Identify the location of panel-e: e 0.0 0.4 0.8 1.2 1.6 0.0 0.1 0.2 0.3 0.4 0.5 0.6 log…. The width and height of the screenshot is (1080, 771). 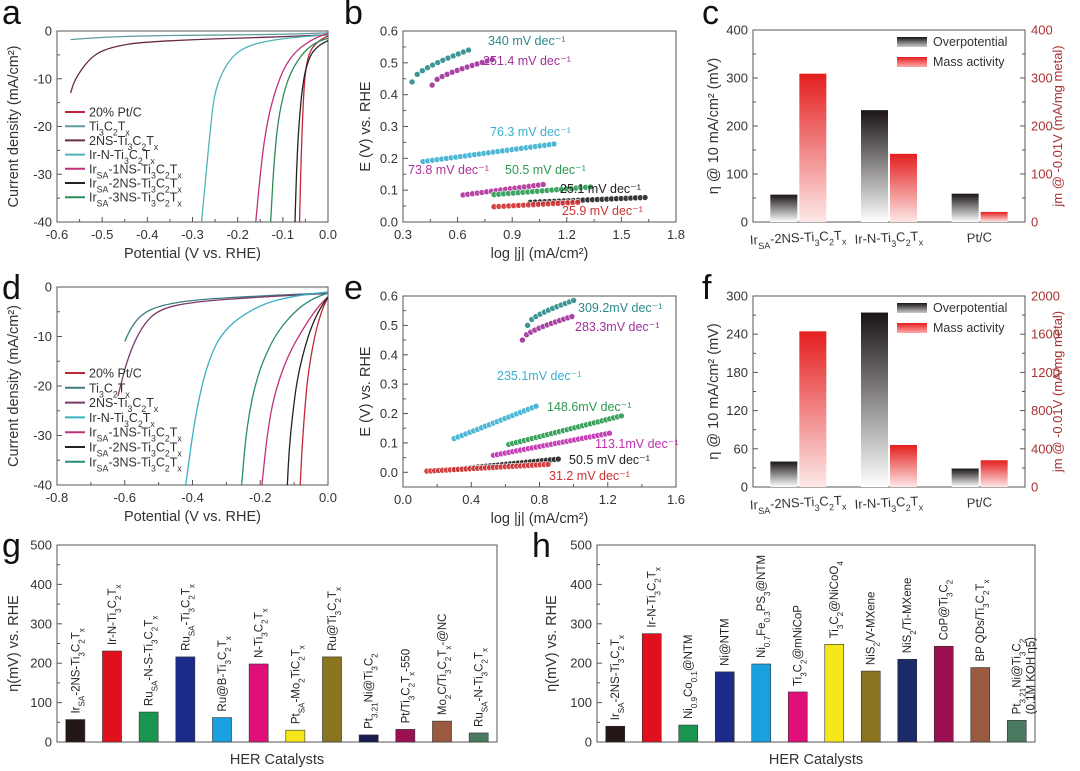
(514, 398).